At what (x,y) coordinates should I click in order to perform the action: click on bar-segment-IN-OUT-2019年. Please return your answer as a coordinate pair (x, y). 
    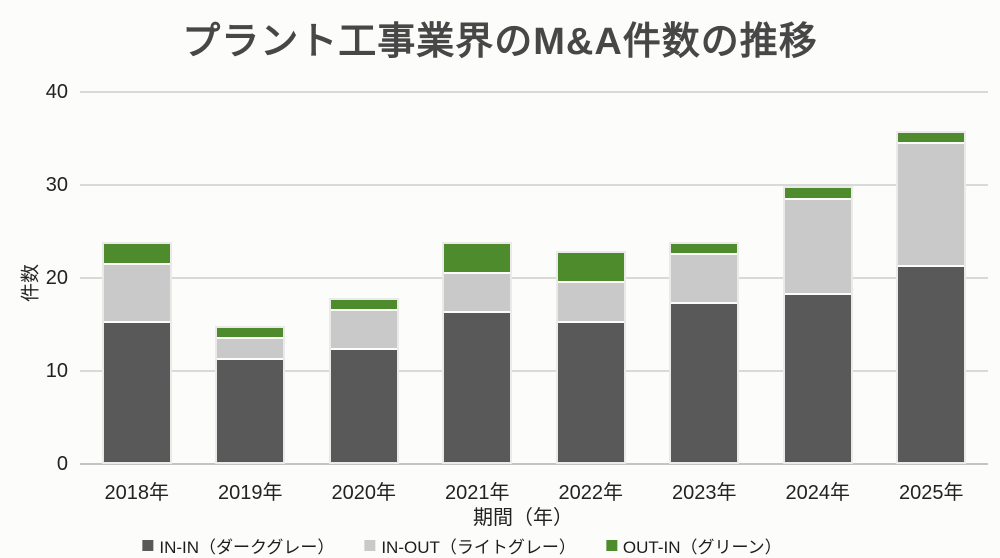
    Looking at the image, I should click on (250, 348).